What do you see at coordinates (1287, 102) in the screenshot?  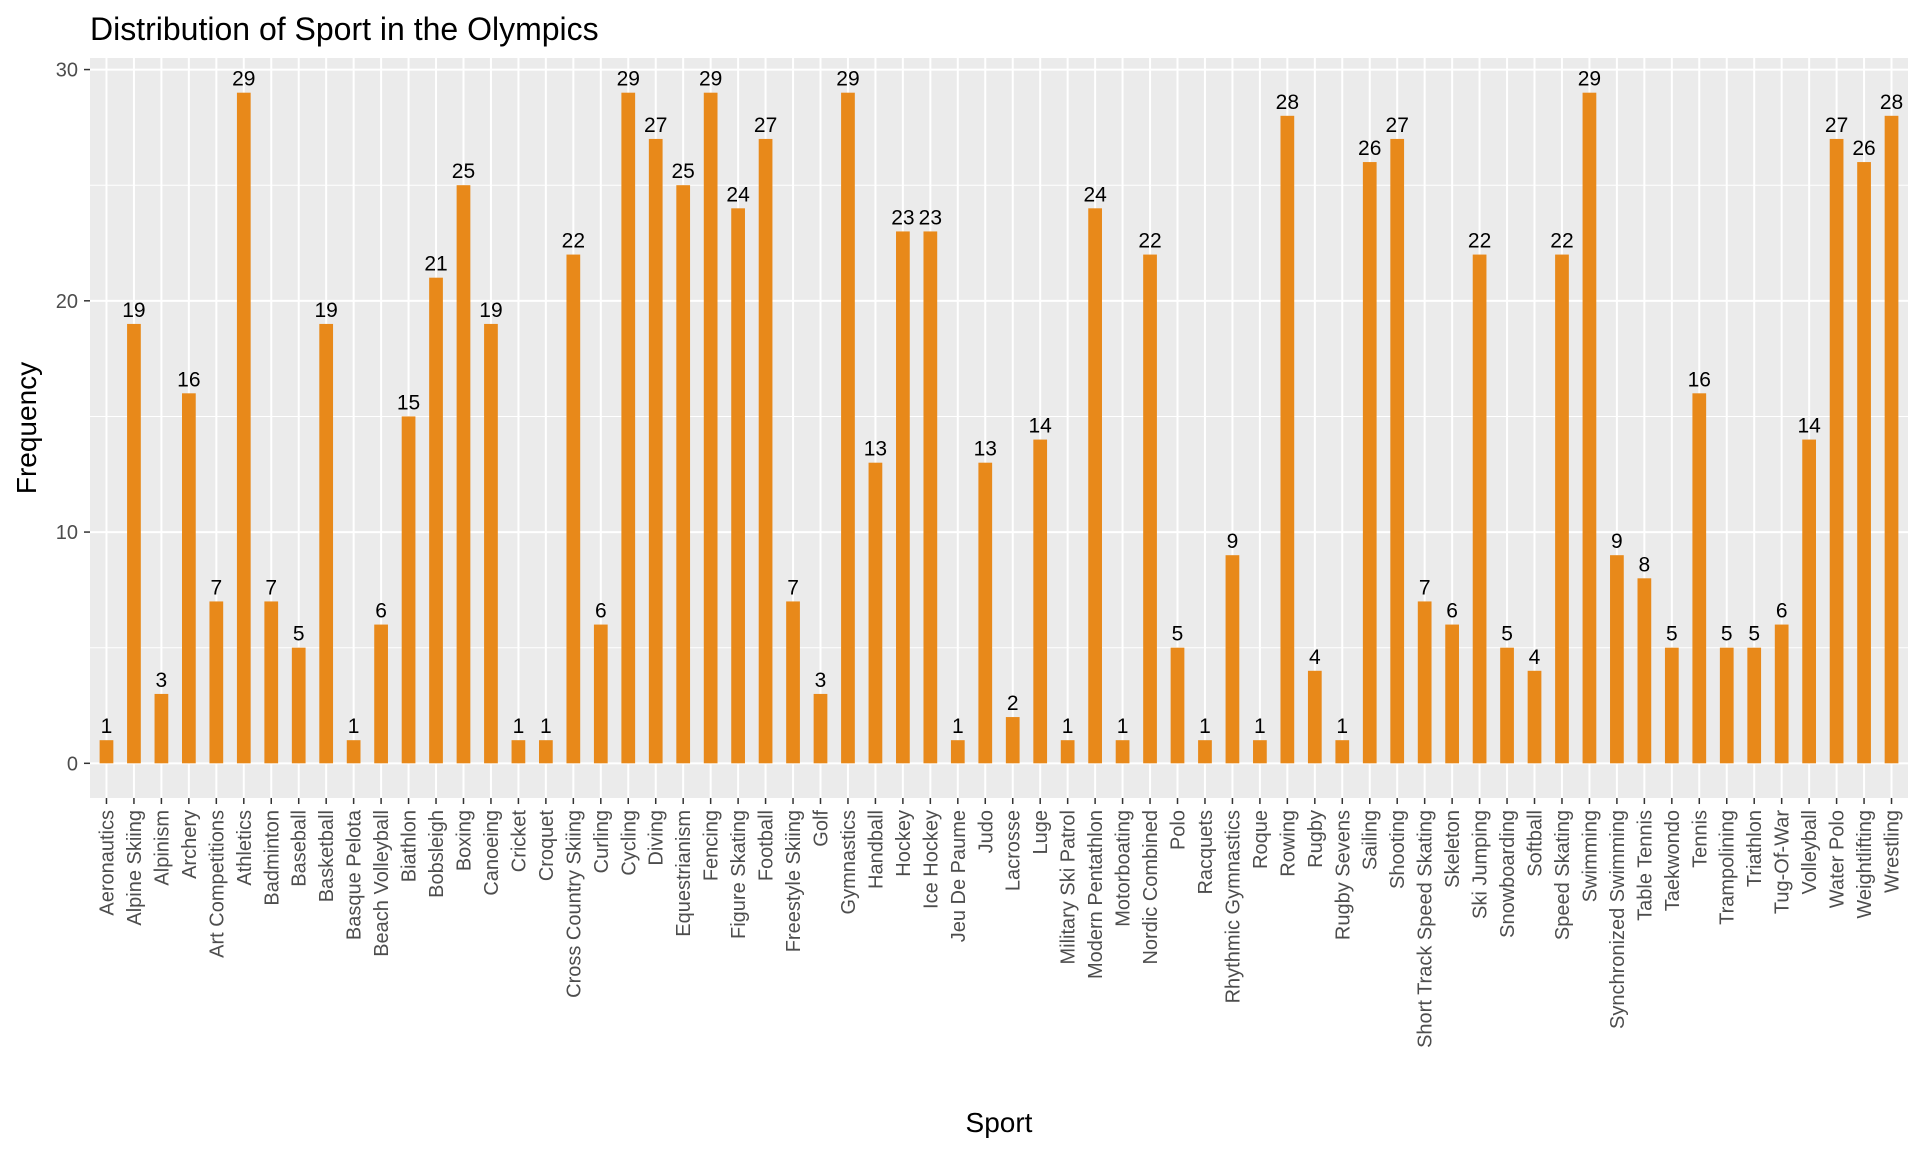 I see `data-label: 28` at bounding box center [1287, 102].